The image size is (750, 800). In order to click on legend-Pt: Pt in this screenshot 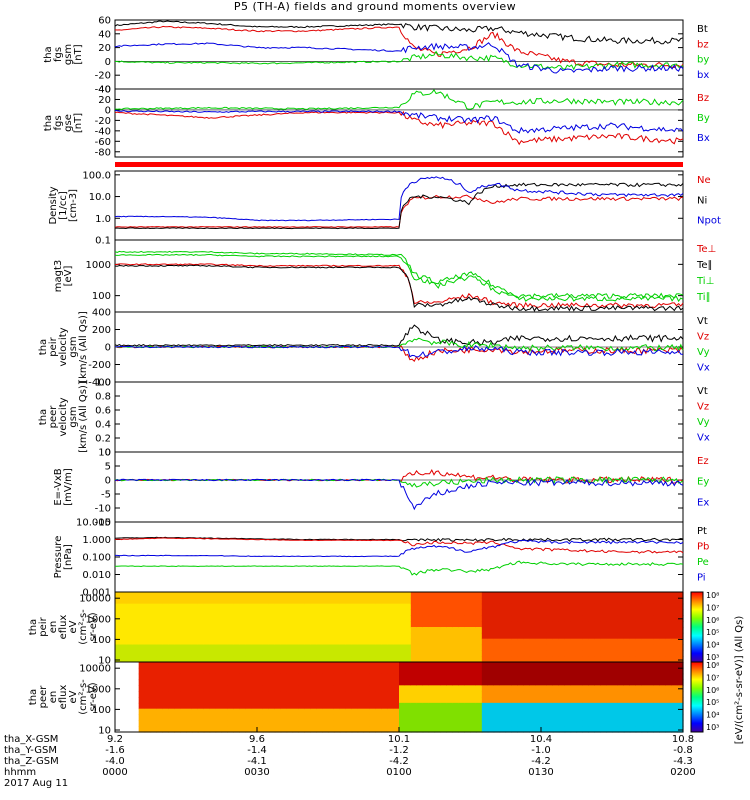, I will do `click(702, 531)`.